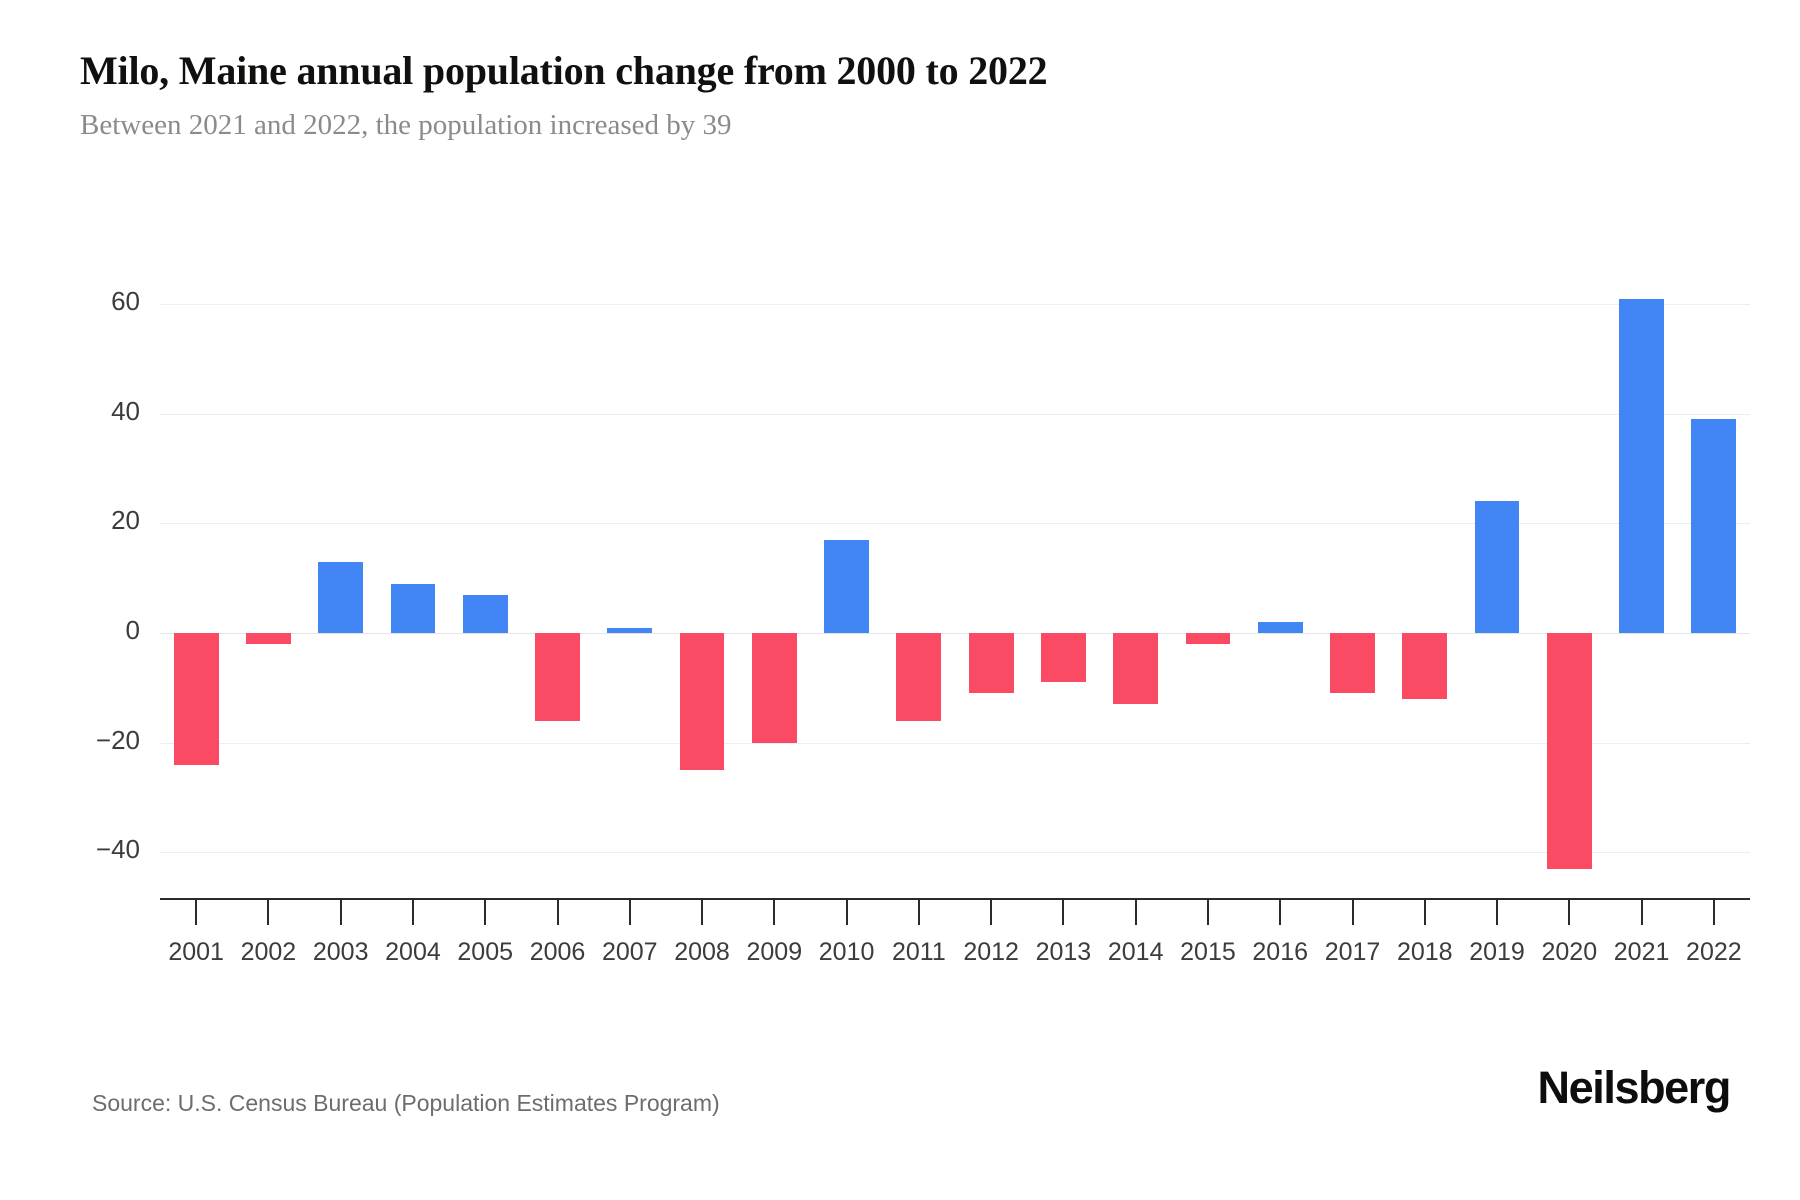 This screenshot has width=1800, height=1200. What do you see at coordinates (557, 677) in the screenshot?
I see `bar-2006` at bounding box center [557, 677].